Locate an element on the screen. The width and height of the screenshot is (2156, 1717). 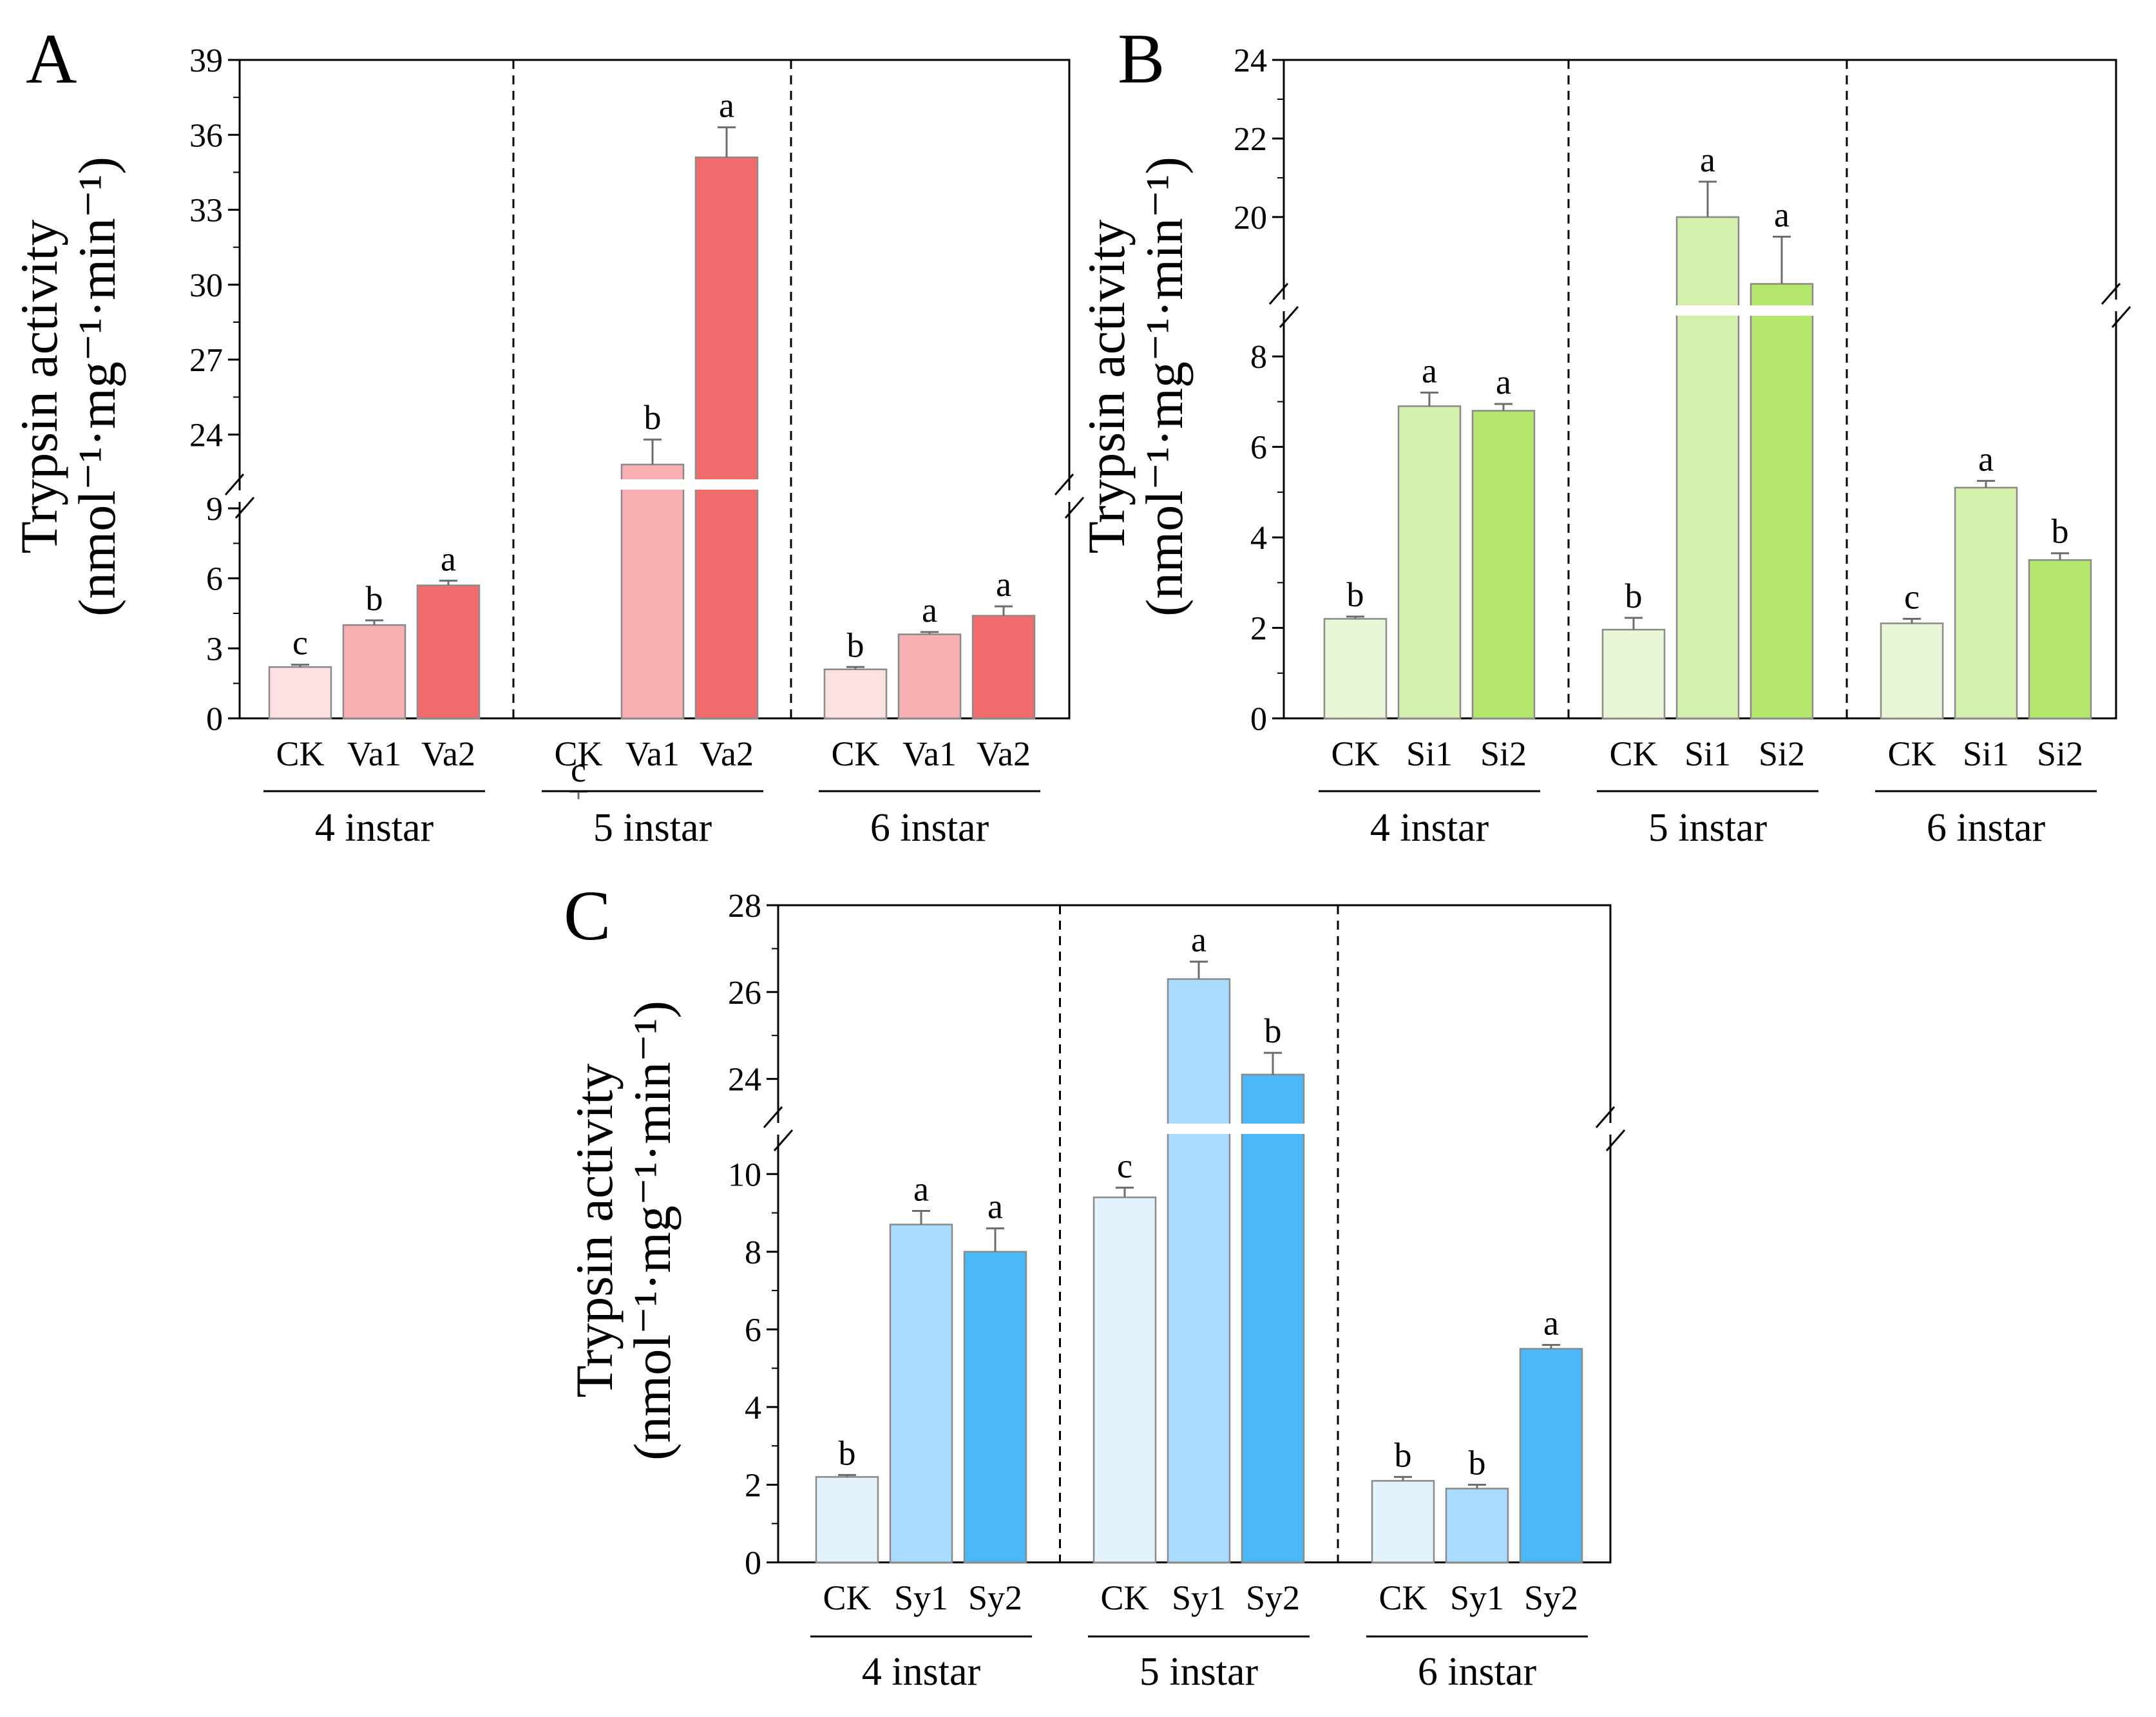
x-category-label: Si2 is located at coordinates (1503, 753).